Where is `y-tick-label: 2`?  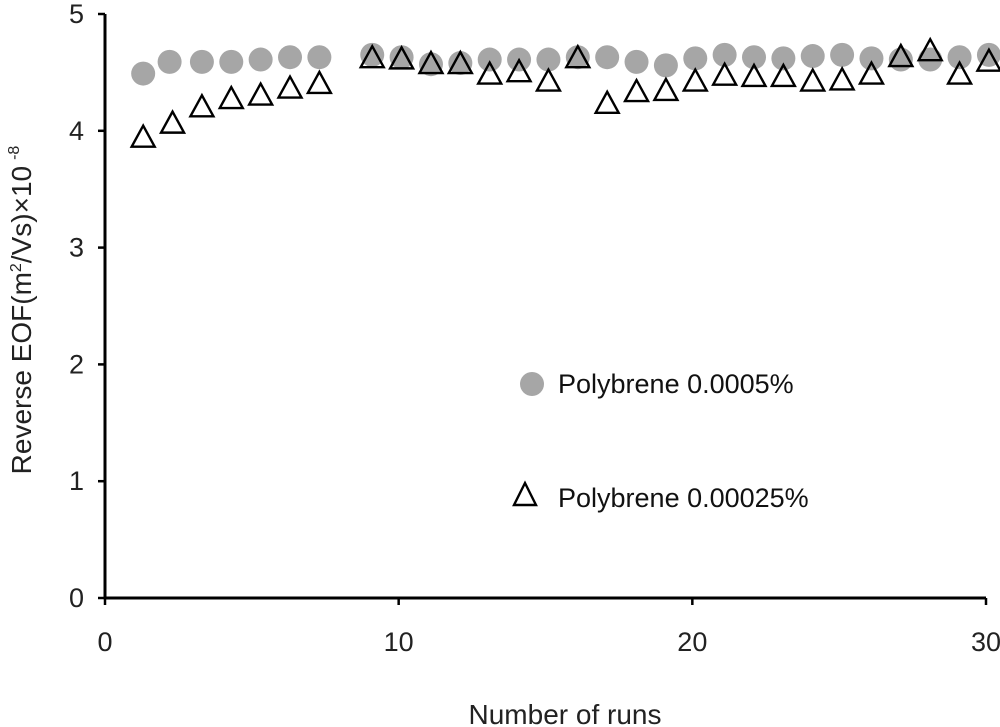 y-tick-label: 2 is located at coordinates (76, 364).